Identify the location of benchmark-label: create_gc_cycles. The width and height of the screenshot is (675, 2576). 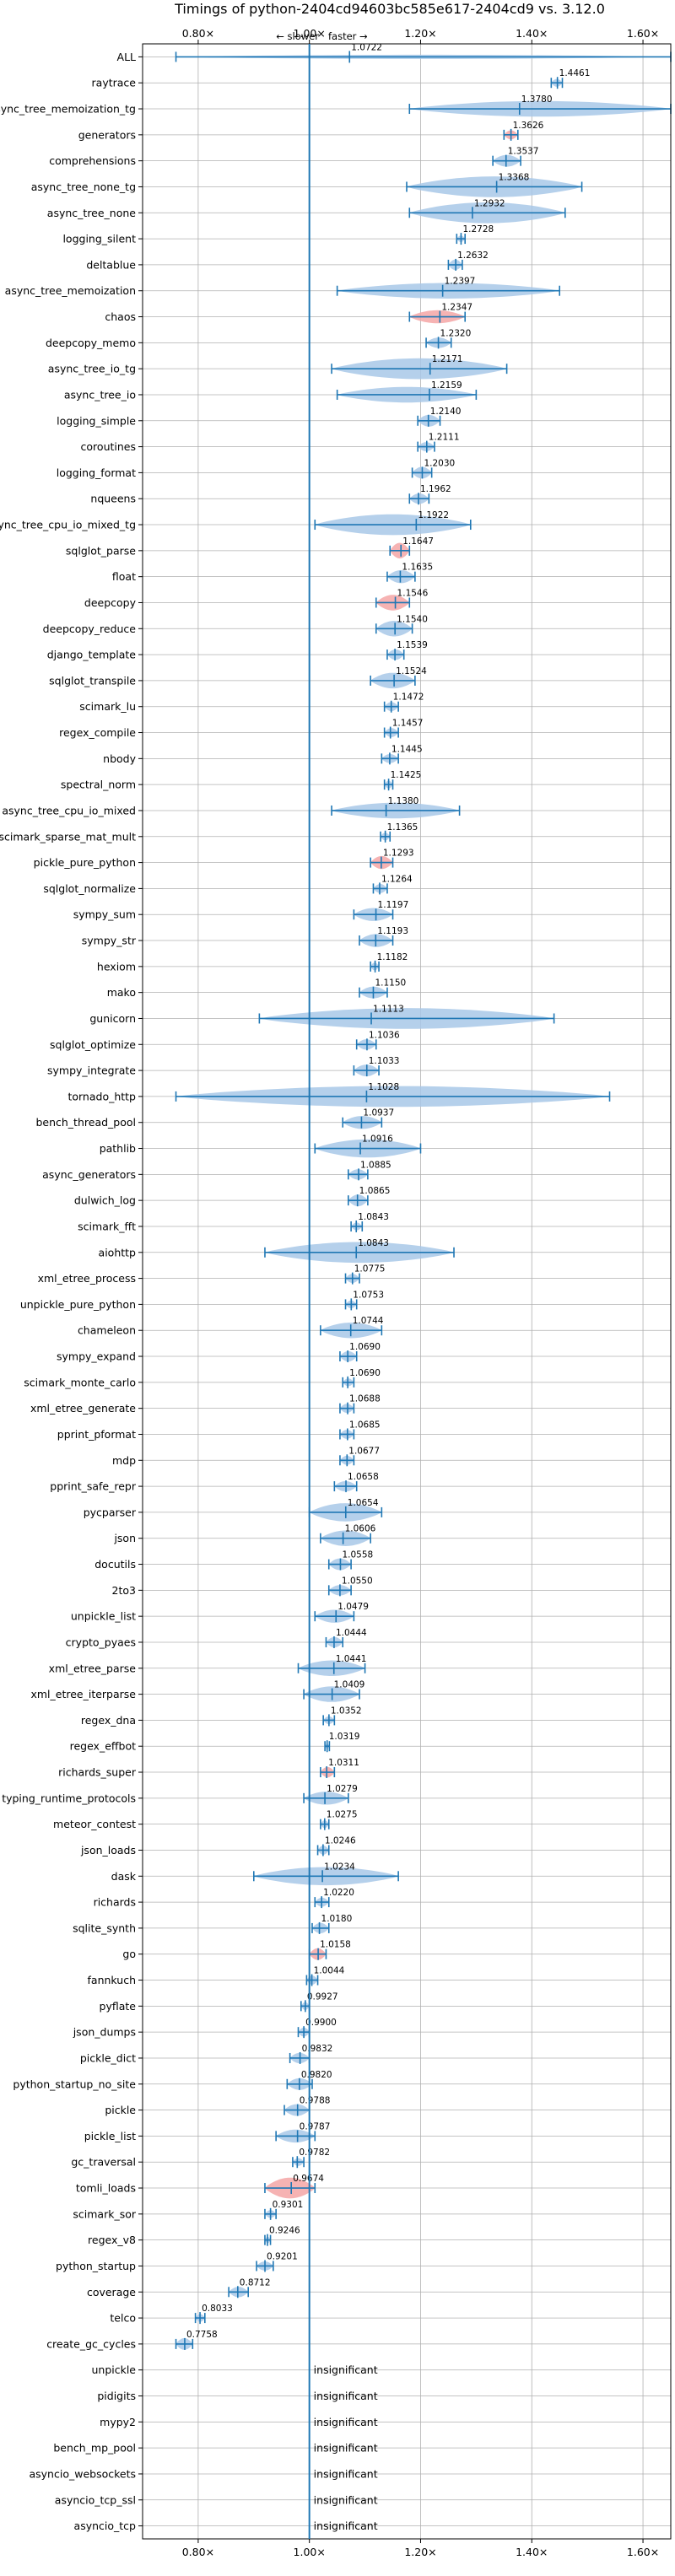
(91, 2343).